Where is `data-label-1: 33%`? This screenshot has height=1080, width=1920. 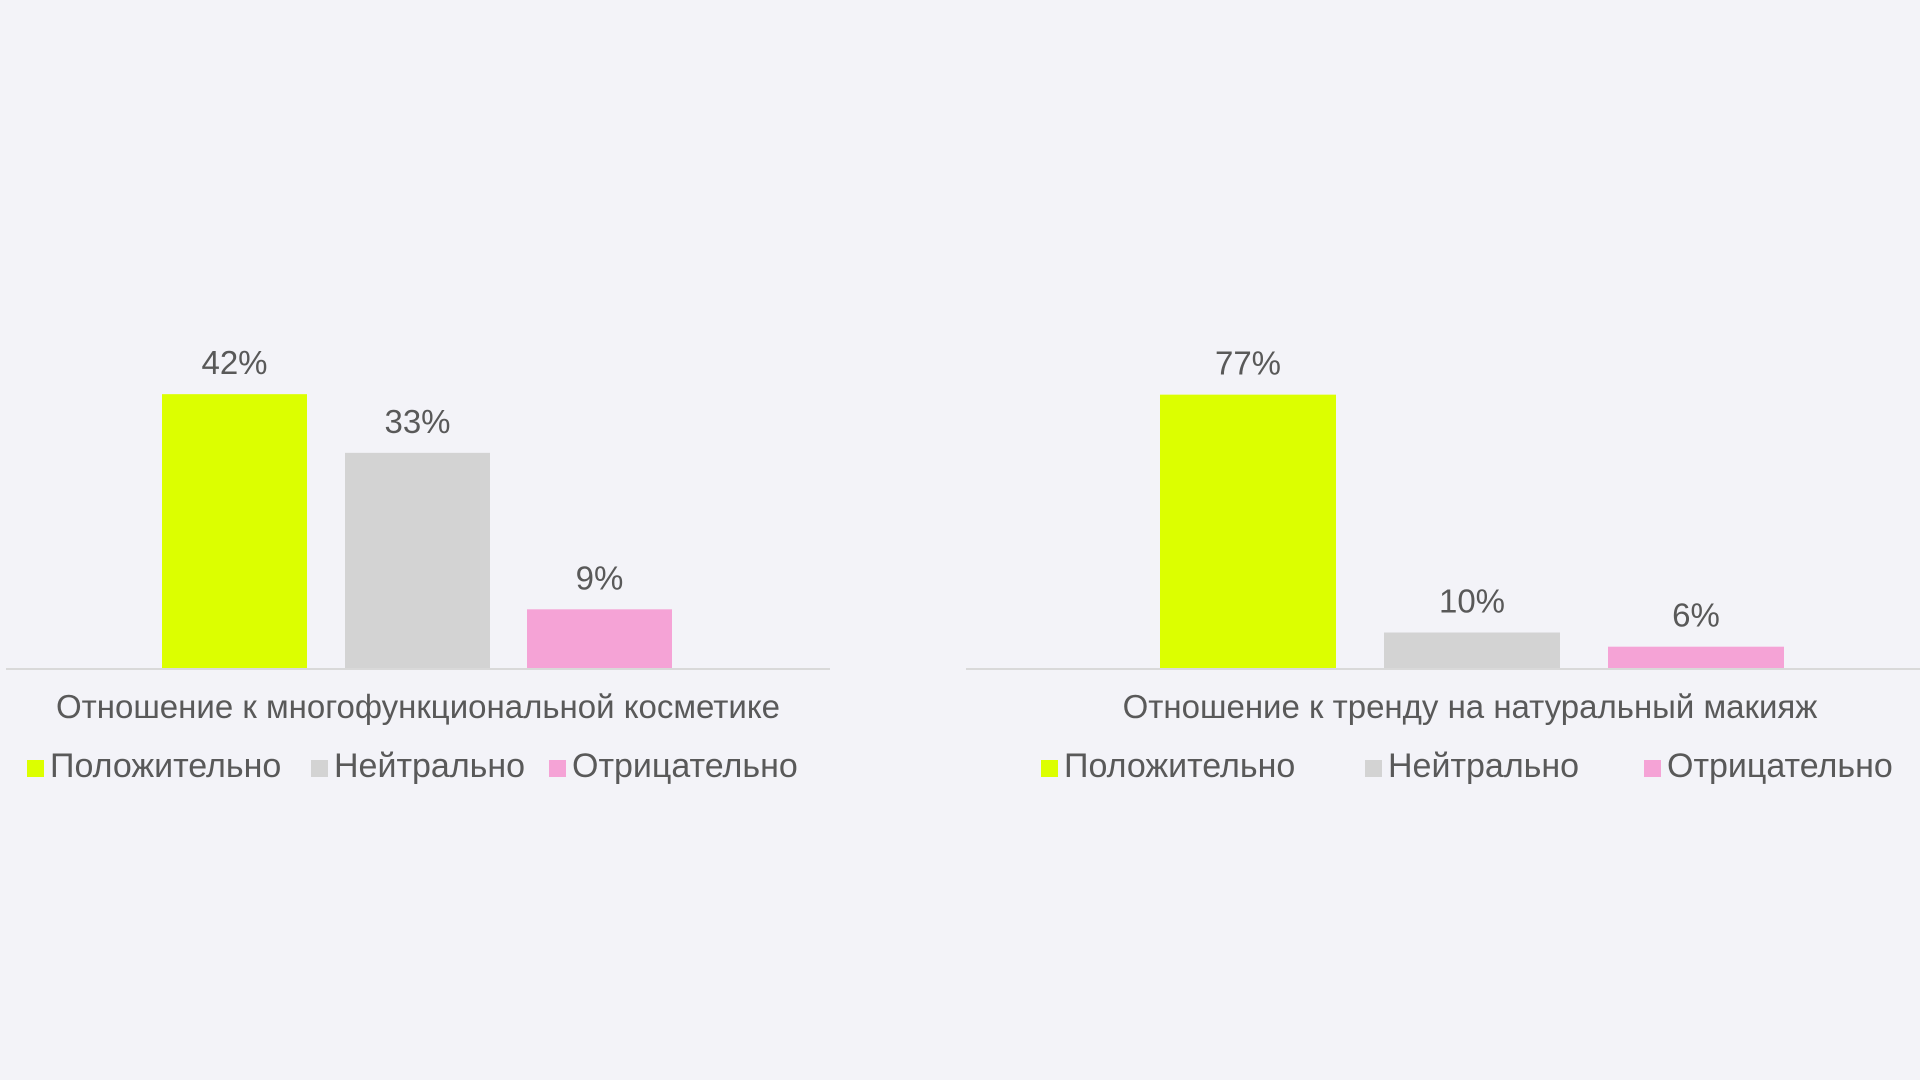
data-label-1: 33% is located at coordinates (417, 421).